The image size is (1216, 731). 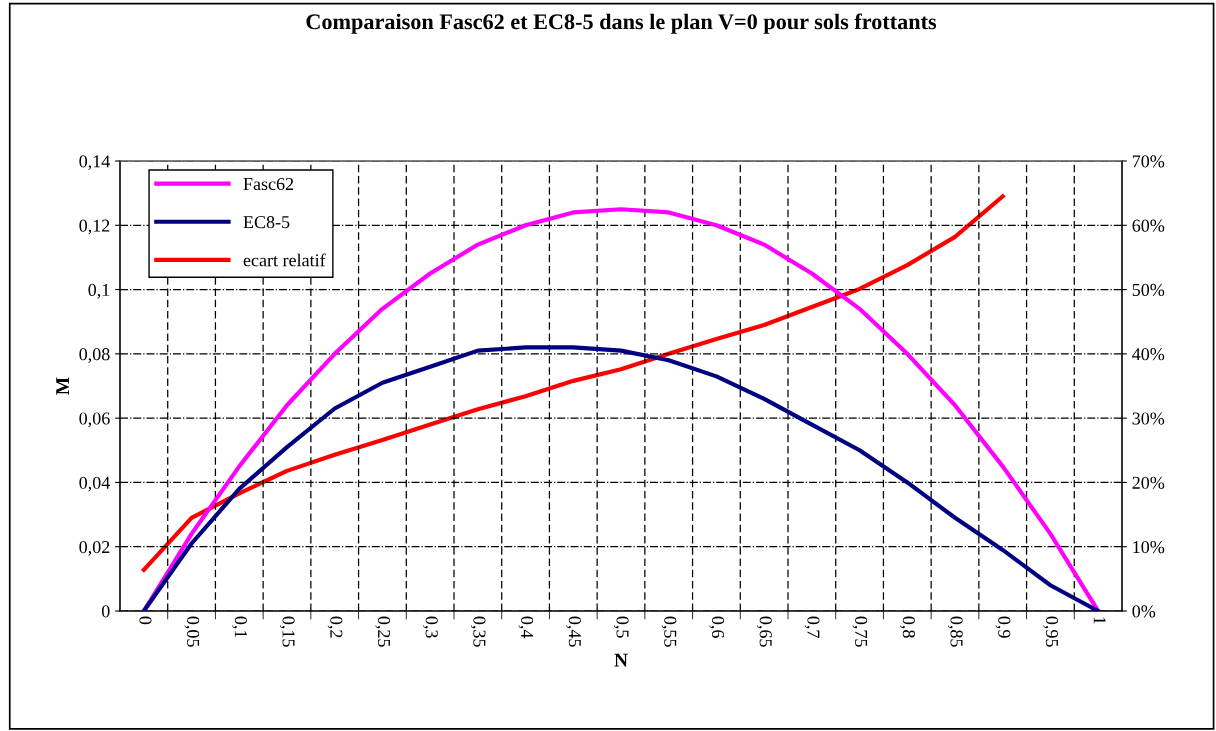 I want to click on x-tick-label: 0,4, so click(x=526, y=627).